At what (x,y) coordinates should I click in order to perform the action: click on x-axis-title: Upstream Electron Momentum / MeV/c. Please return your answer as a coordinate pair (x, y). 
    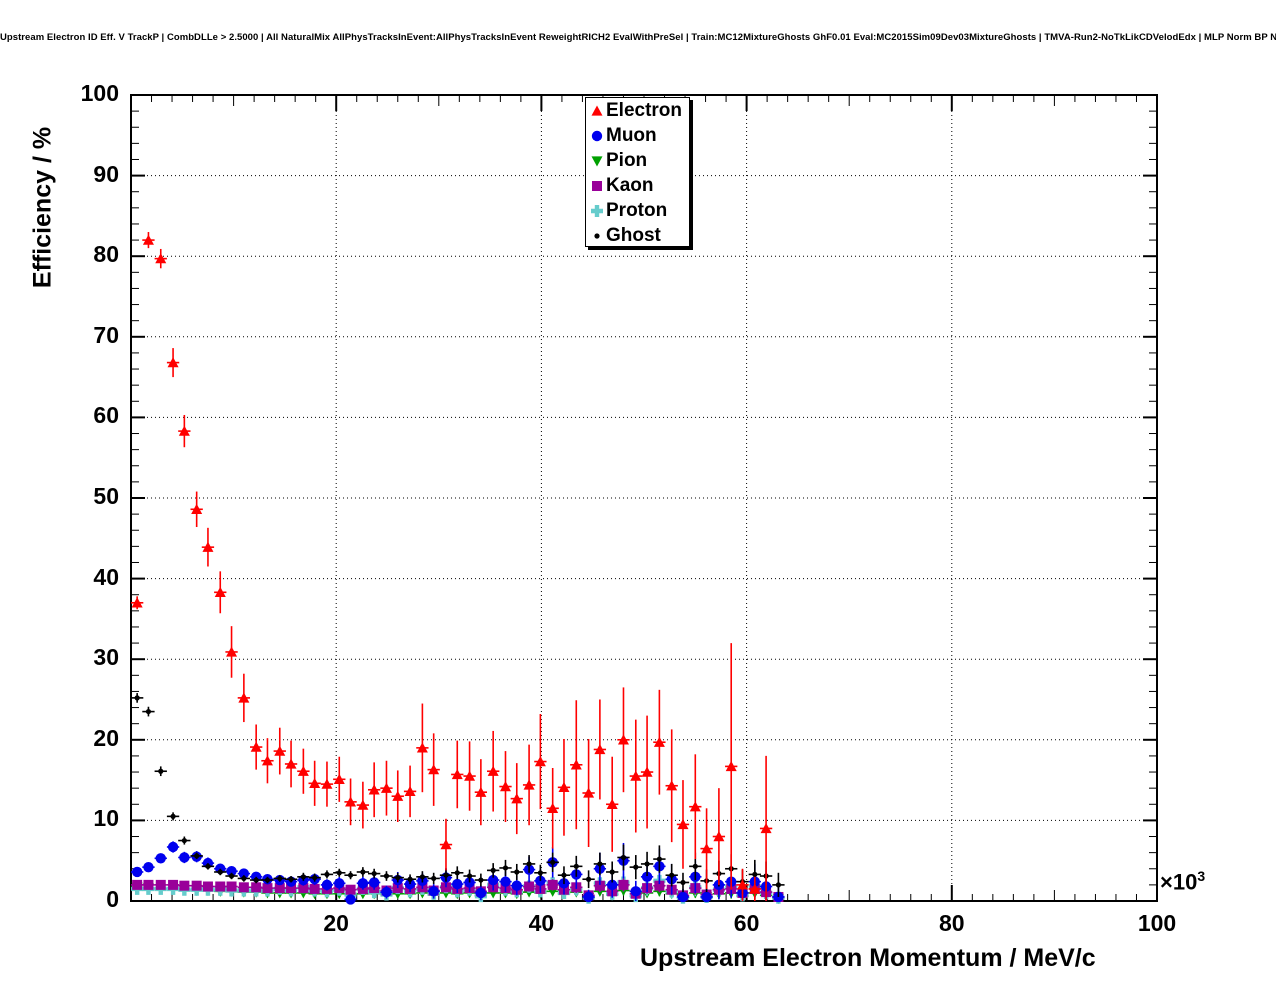
    Looking at the image, I should click on (868, 958).